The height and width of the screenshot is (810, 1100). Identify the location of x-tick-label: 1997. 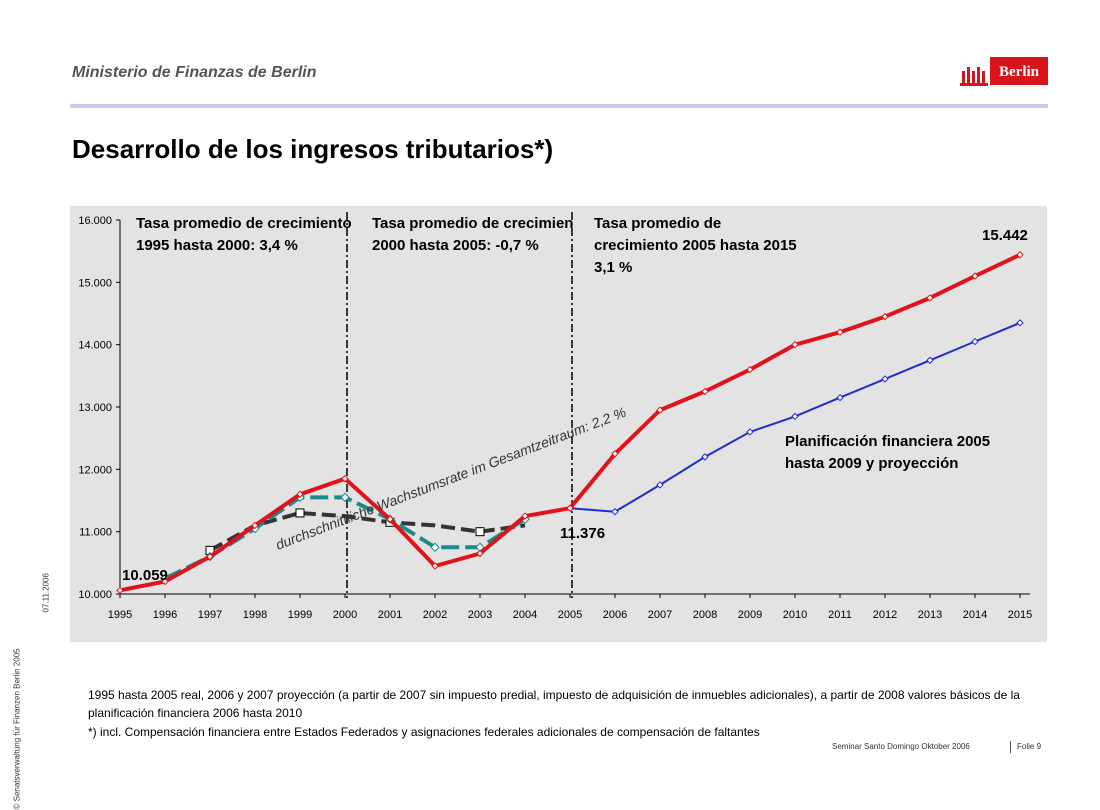
(210, 615).